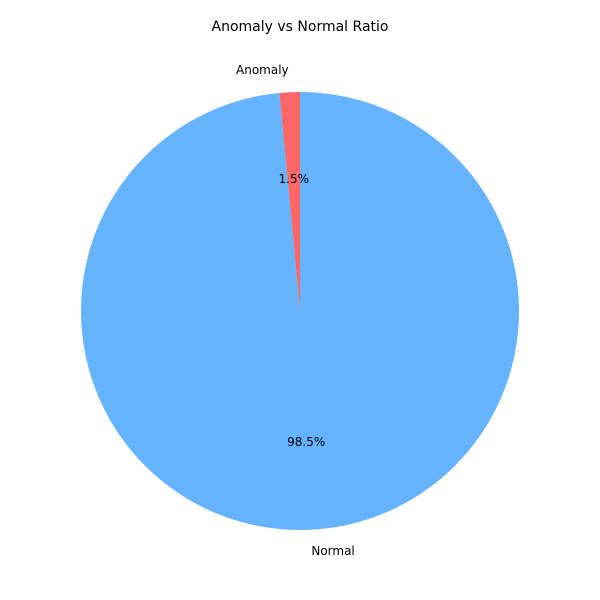  Describe the element at coordinates (289, 201) in the screenshot. I see `pie-slice-anomaly` at that location.